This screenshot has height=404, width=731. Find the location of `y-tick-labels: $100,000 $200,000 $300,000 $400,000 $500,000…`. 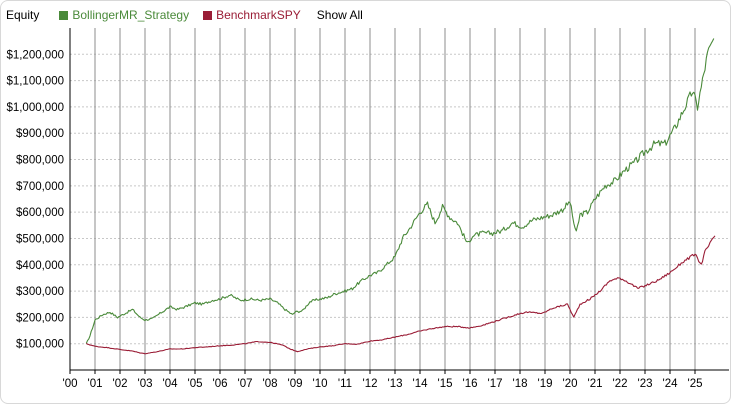

y-tick-labels: $100,000 $200,000 $300,000 $400,000 $500,000… is located at coordinates (35, 199).